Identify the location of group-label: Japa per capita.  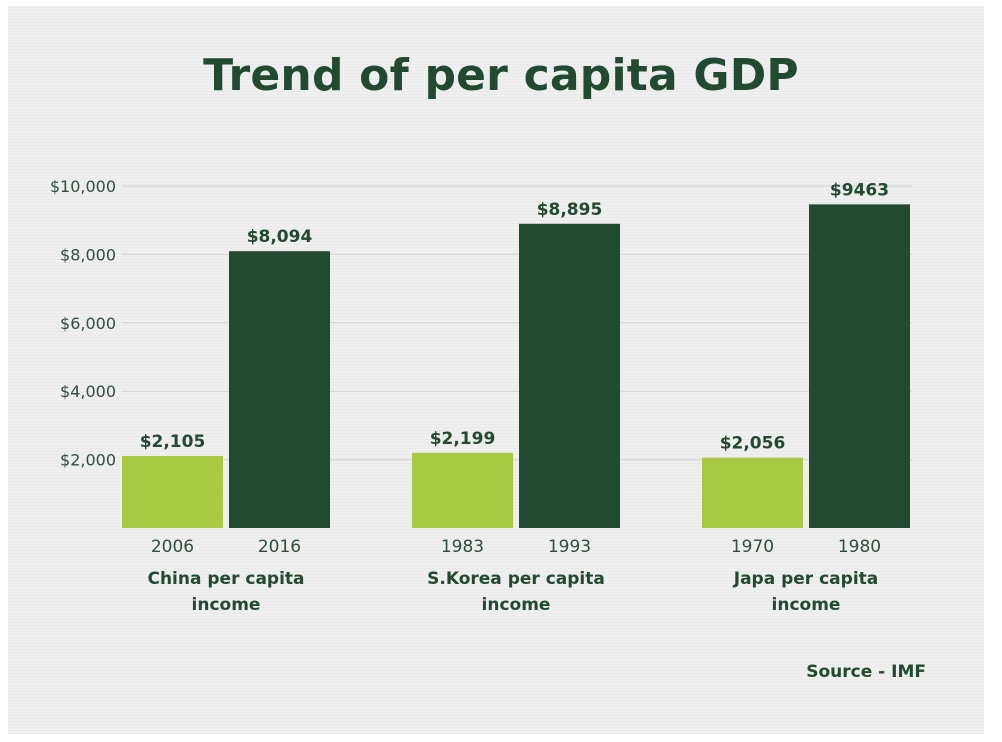
(806, 579).